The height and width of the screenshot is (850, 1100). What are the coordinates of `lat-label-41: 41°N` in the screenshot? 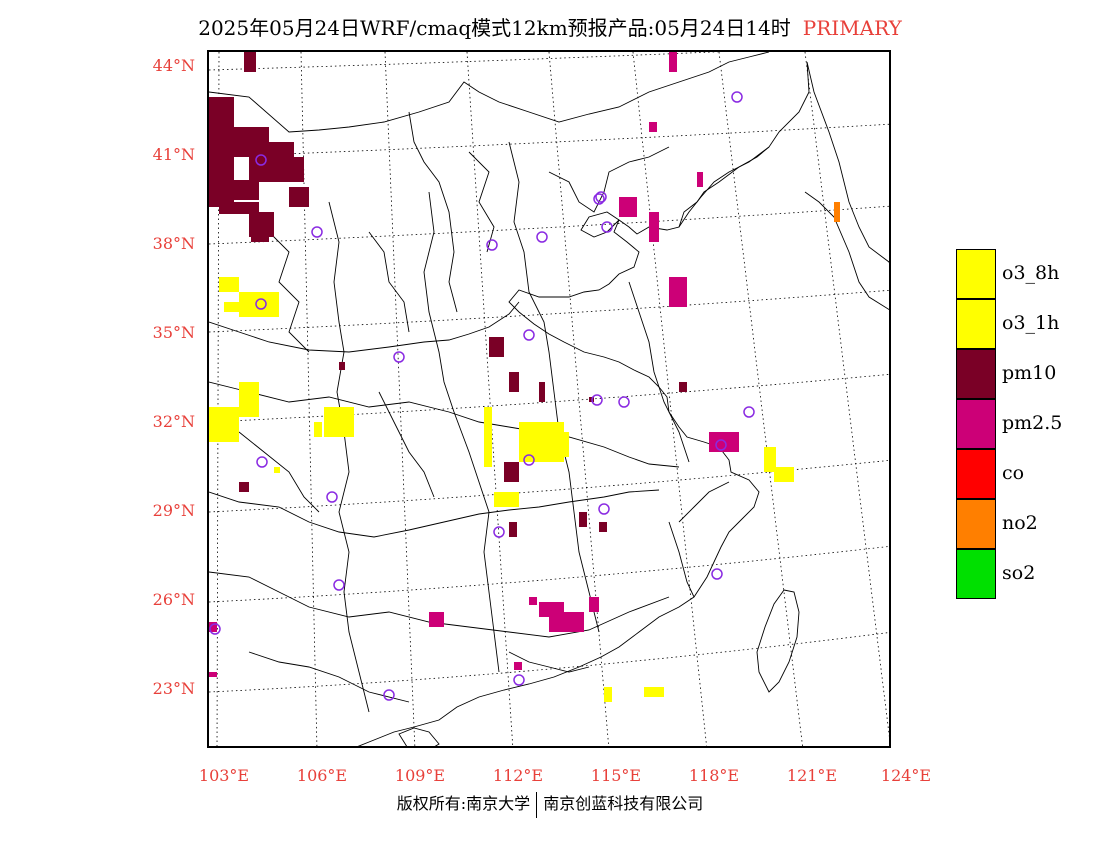 It's located at (173, 154).